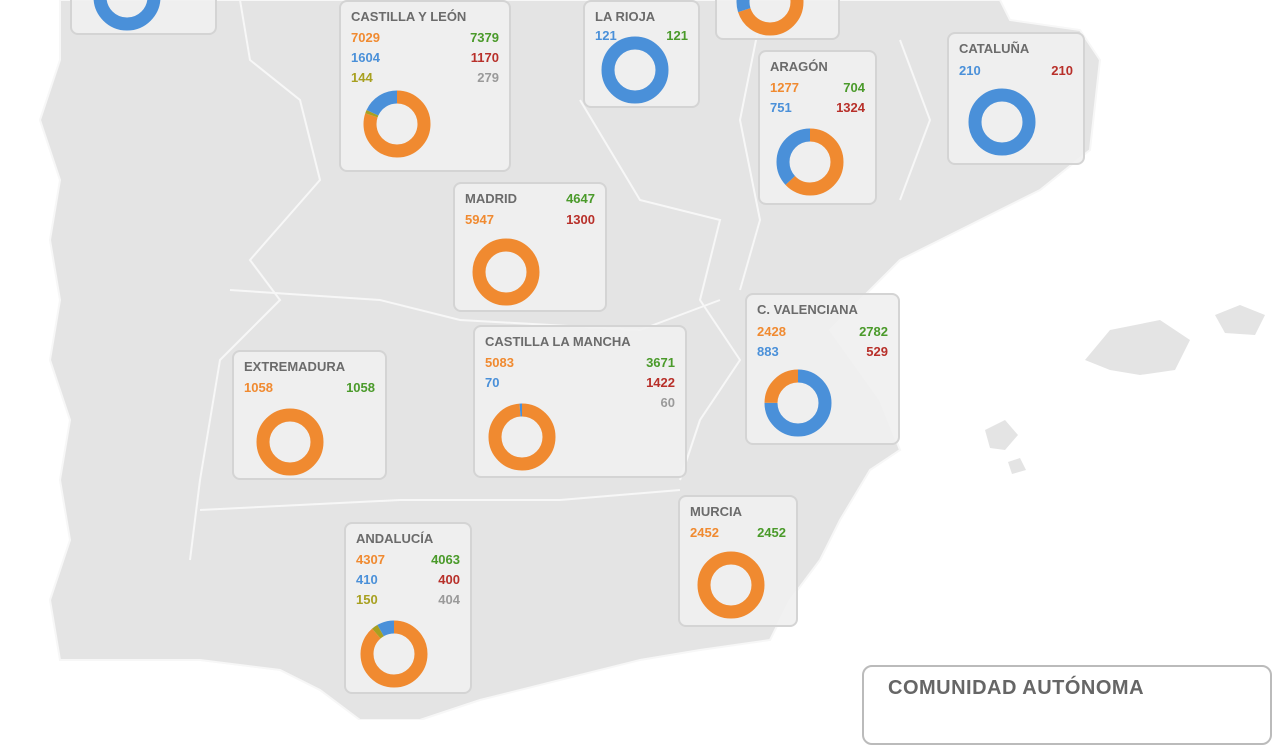 This screenshot has height=745, width=1280. I want to click on region-value-red: 1300, so click(580, 219).